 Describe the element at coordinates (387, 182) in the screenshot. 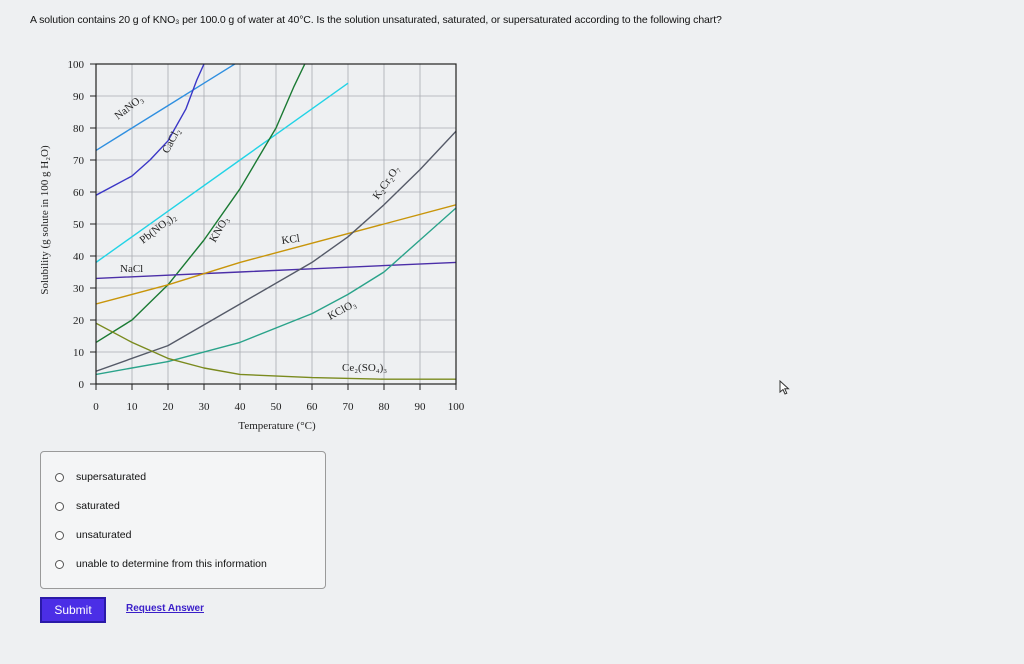

I see `series-label: K₂Cr₂O₇` at that location.